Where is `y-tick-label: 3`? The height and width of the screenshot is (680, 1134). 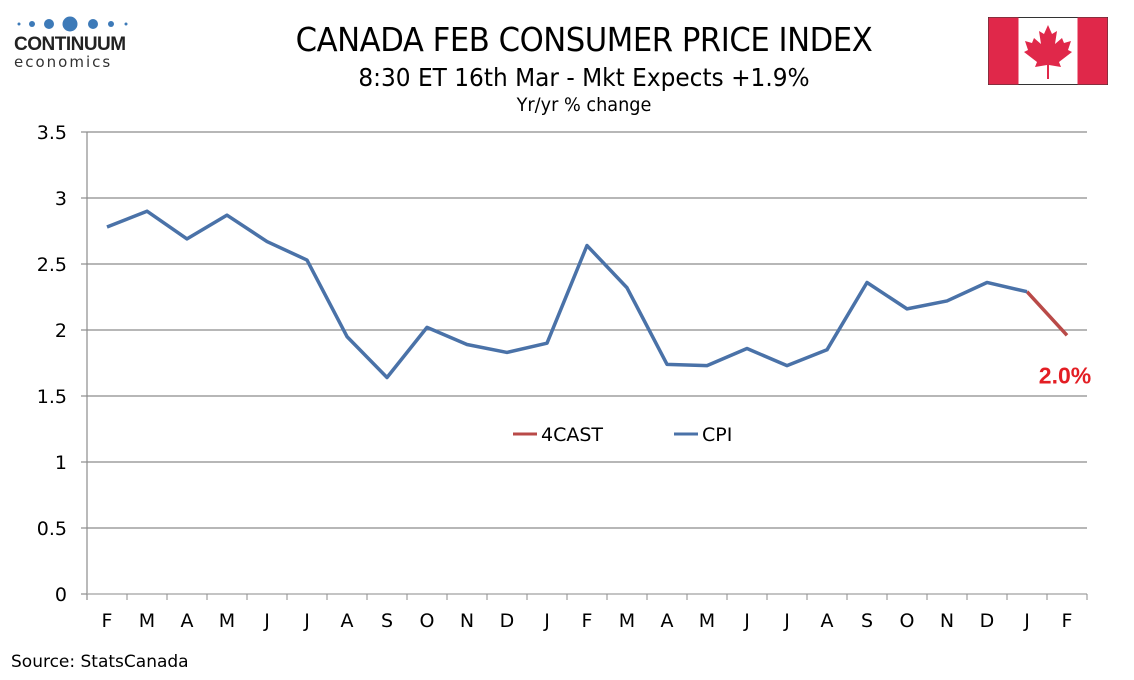
y-tick-label: 3 is located at coordinates (61, 199).